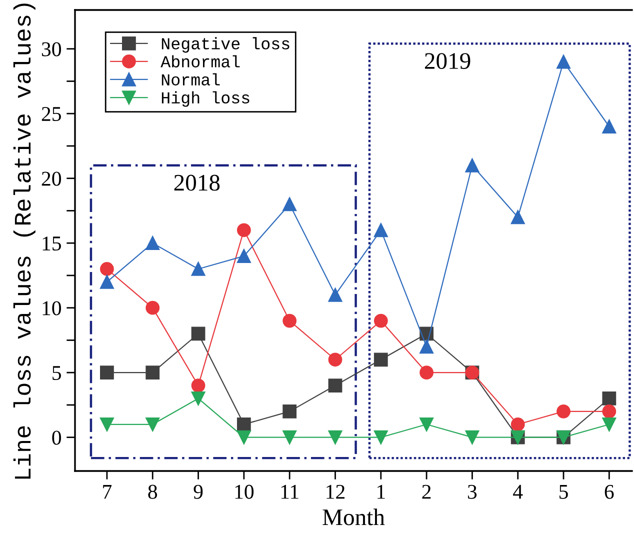 The image size is (634, 539). What do you see at coordinates (52, 308) in the screenshot?
I see `y-tick-label: 10` at bounding box center [52, 308].